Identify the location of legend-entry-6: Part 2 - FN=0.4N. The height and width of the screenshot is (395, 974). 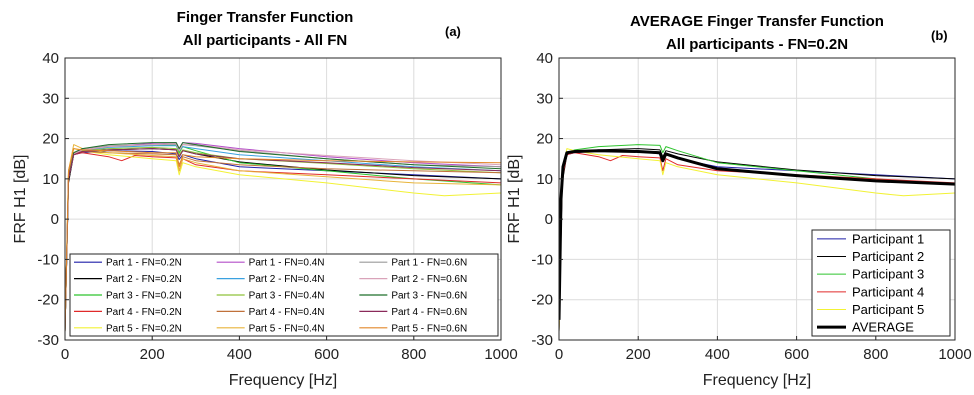
(287, 279).